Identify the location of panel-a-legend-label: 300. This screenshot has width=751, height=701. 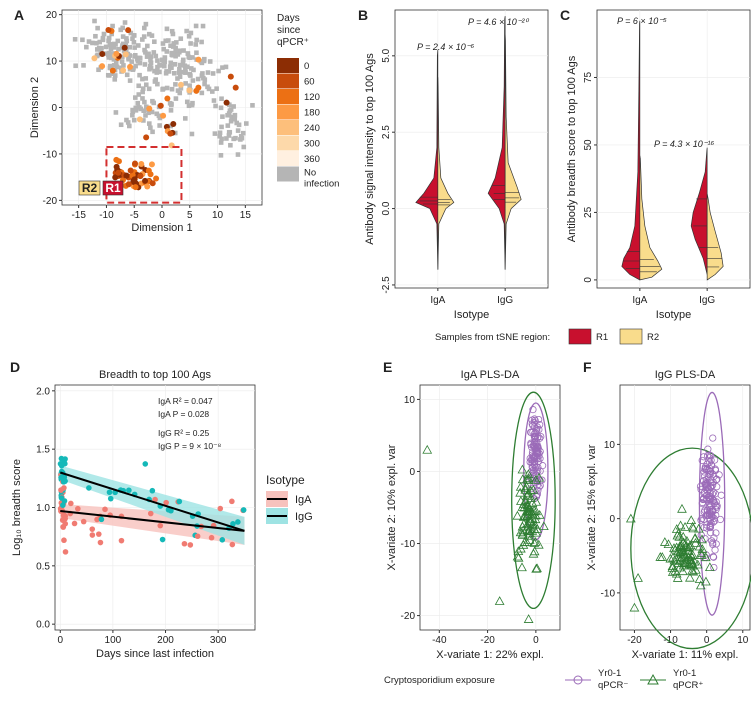
(312, 144).